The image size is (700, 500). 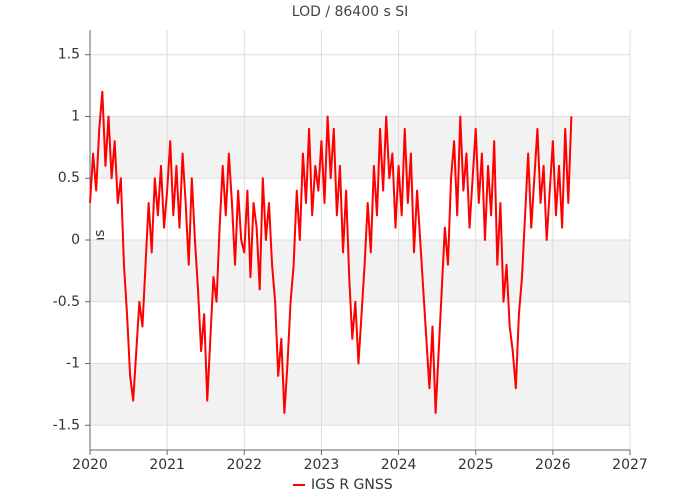 What do you see at coordinates (167, 465) in the screenshot?
I see `x-tick-label: 2021` at bounding box center [167, 465].